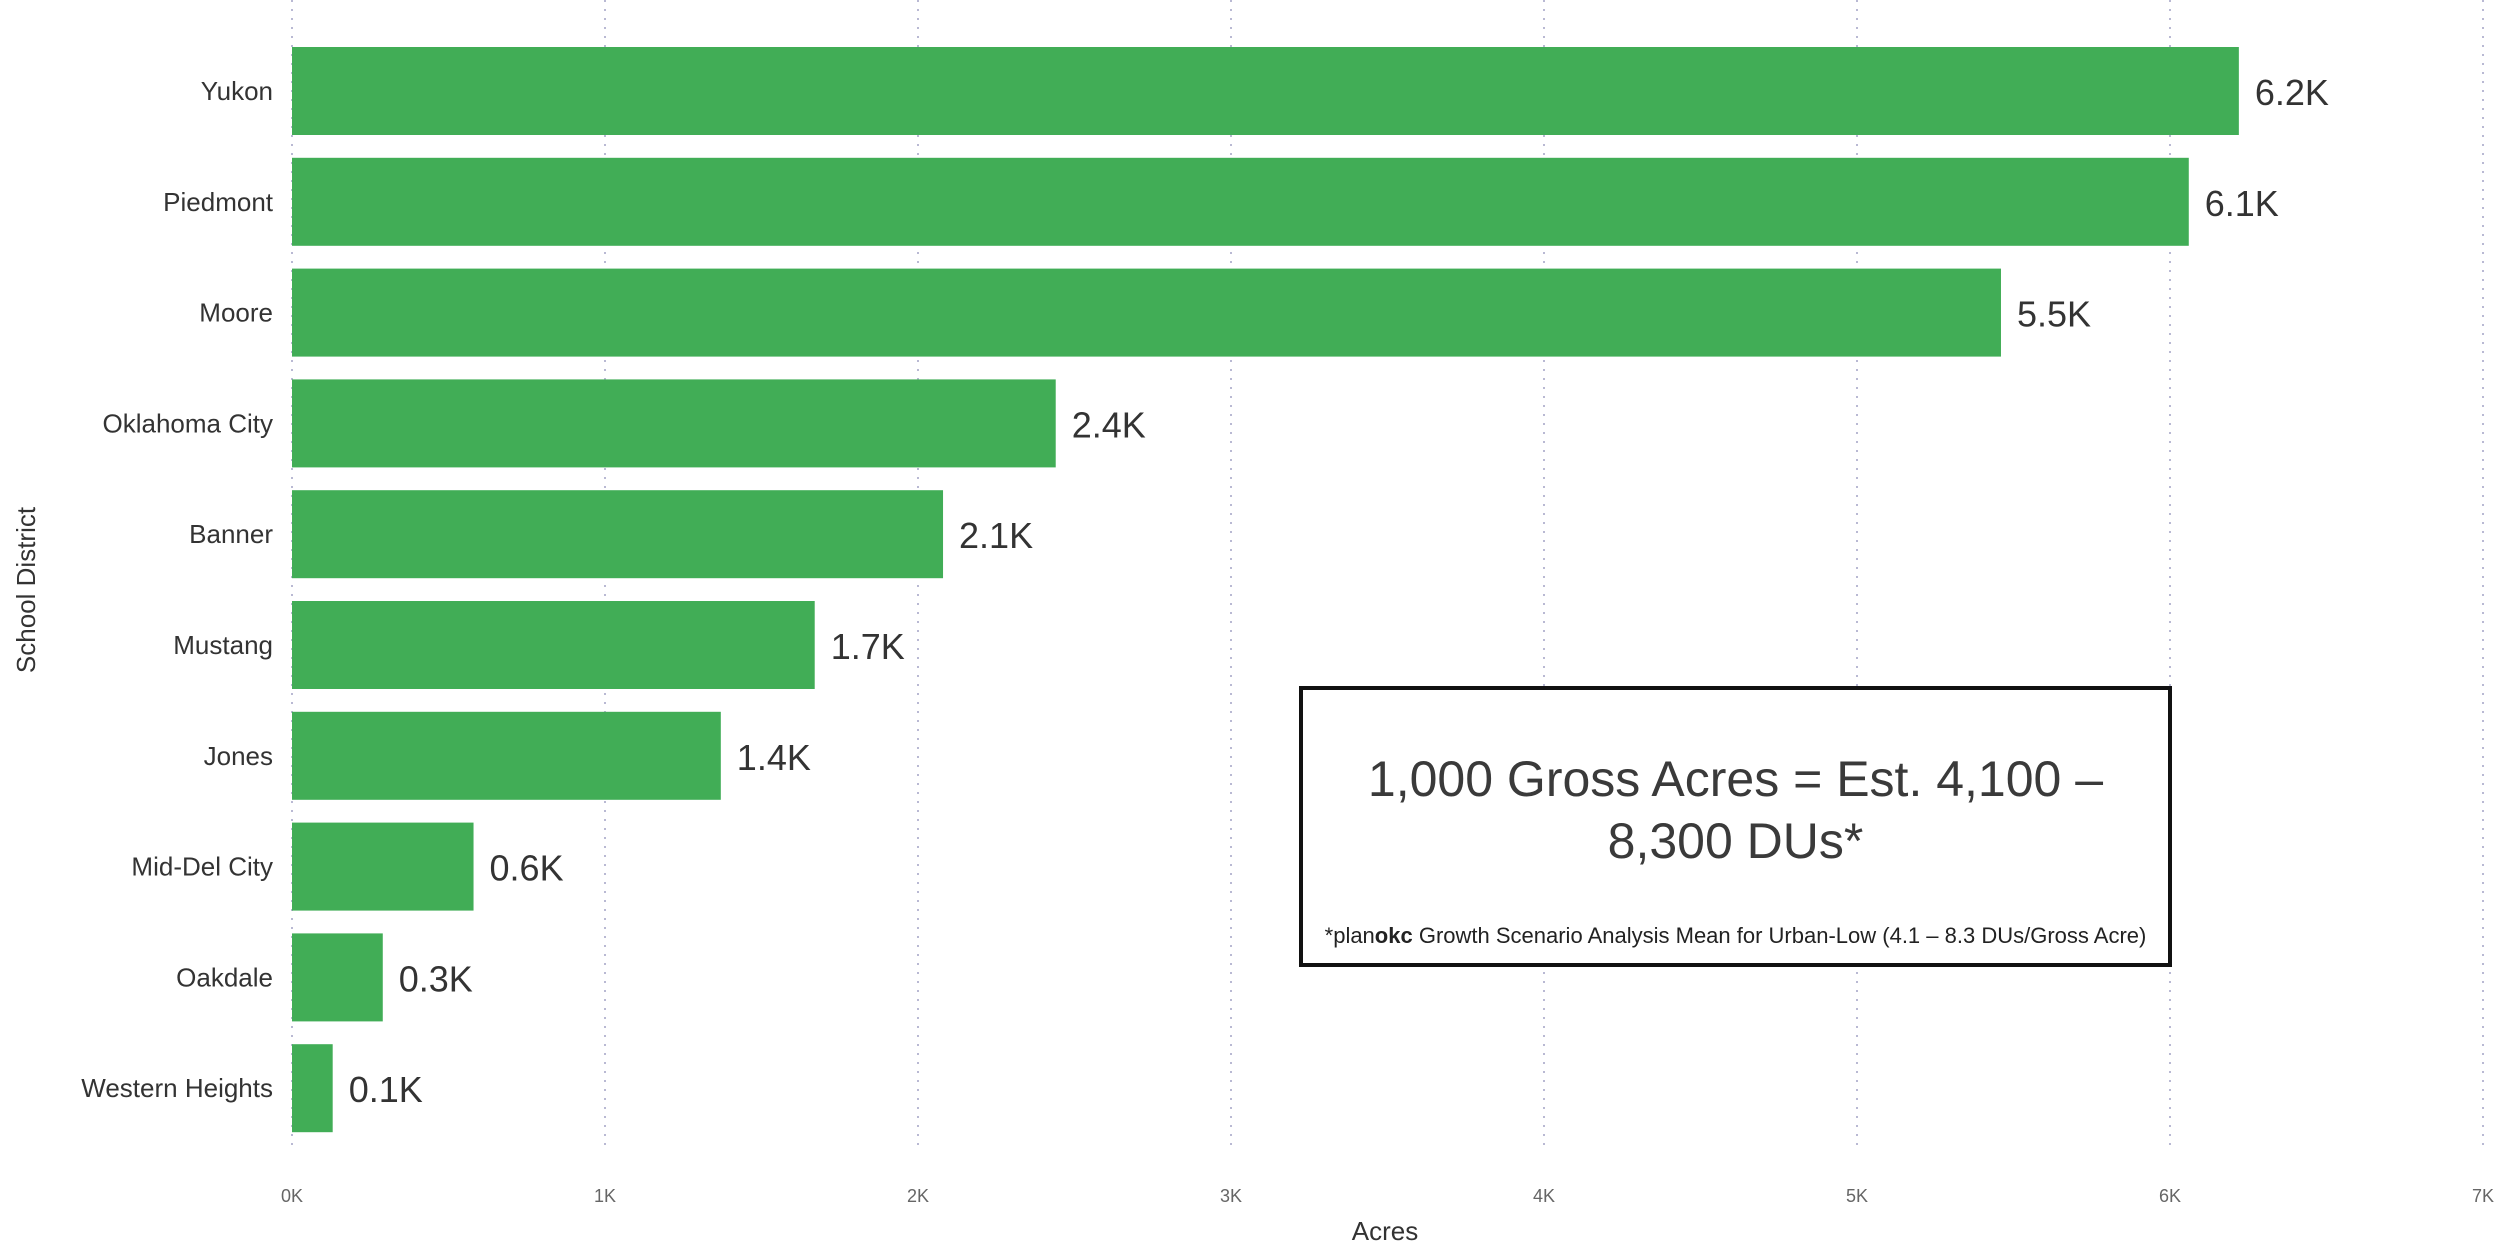 Image resolution: width=2501 pixels, height=1242 pixels. Describe the element at coordinates (996, 535) in the screenshot. I see `data-label: 2.1K` at that location.